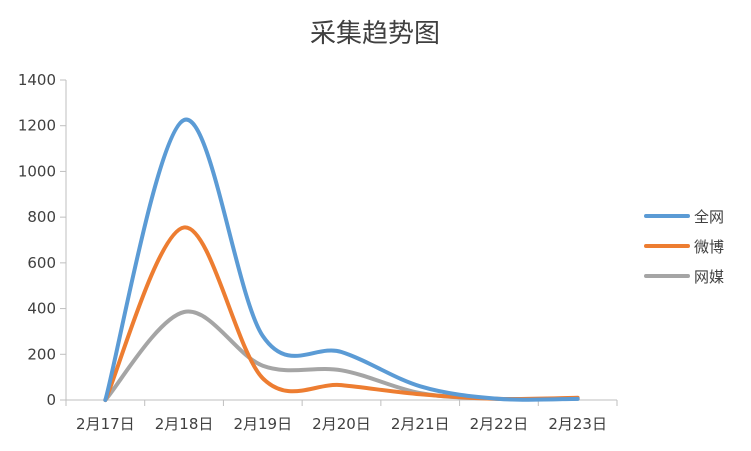 This screenshot has width=751, height=451. I want to click on y-tick-label: 800, so click(41, 217).